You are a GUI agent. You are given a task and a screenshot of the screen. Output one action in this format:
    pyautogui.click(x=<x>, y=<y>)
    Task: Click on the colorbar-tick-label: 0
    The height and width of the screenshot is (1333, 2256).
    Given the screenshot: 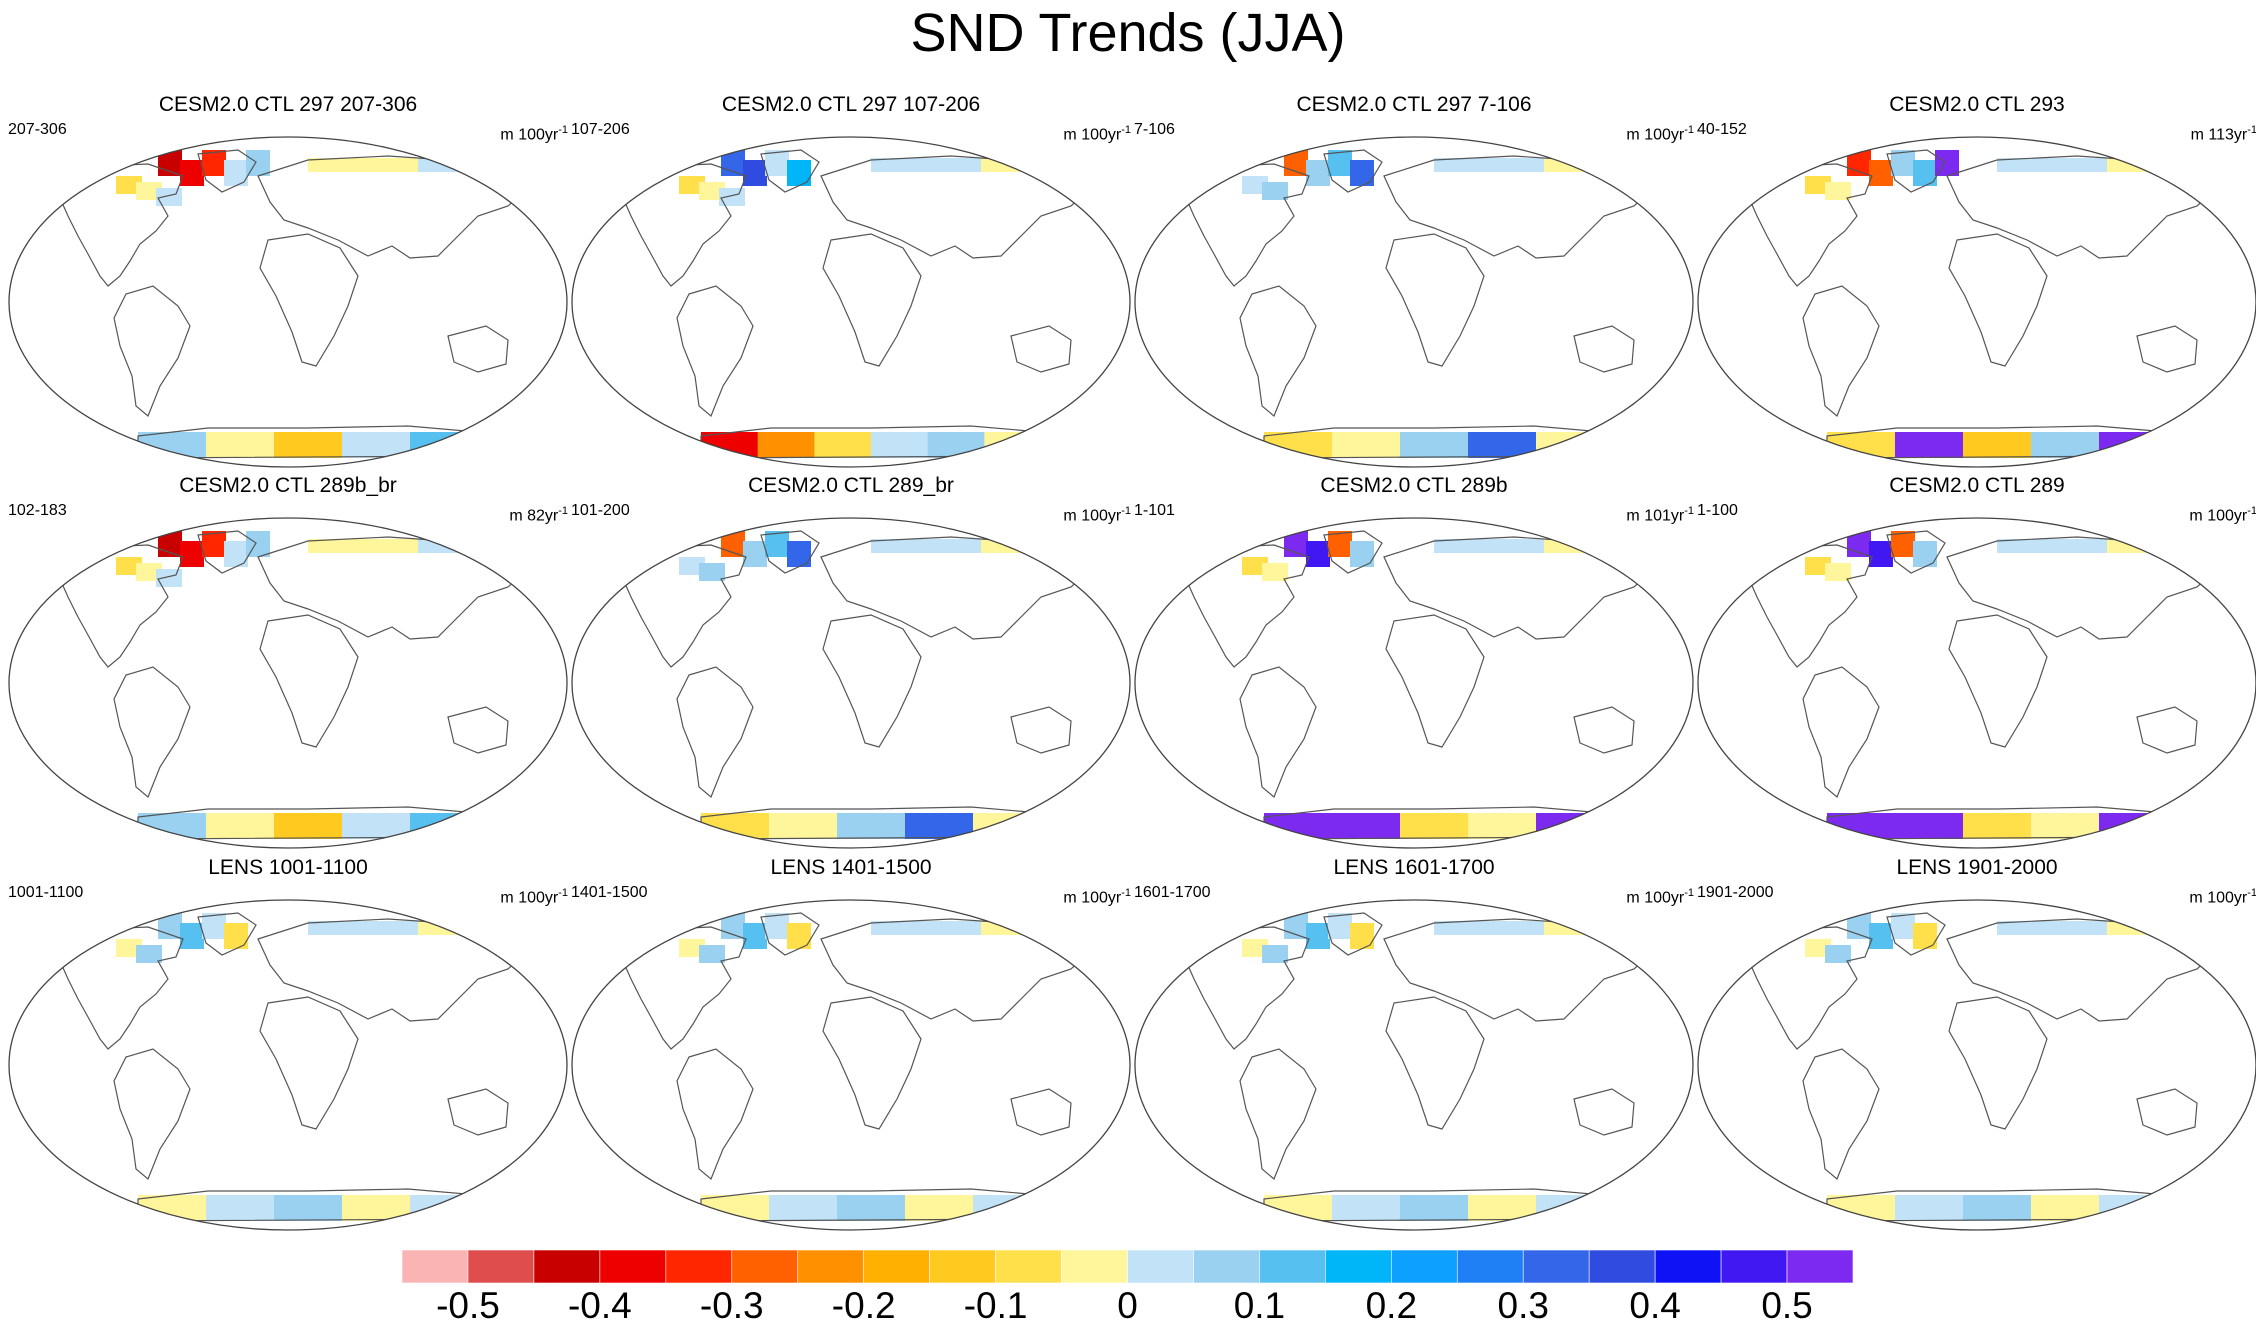 What is the action you would take?
    pyautogui.click(x=1127, y=1305)
    